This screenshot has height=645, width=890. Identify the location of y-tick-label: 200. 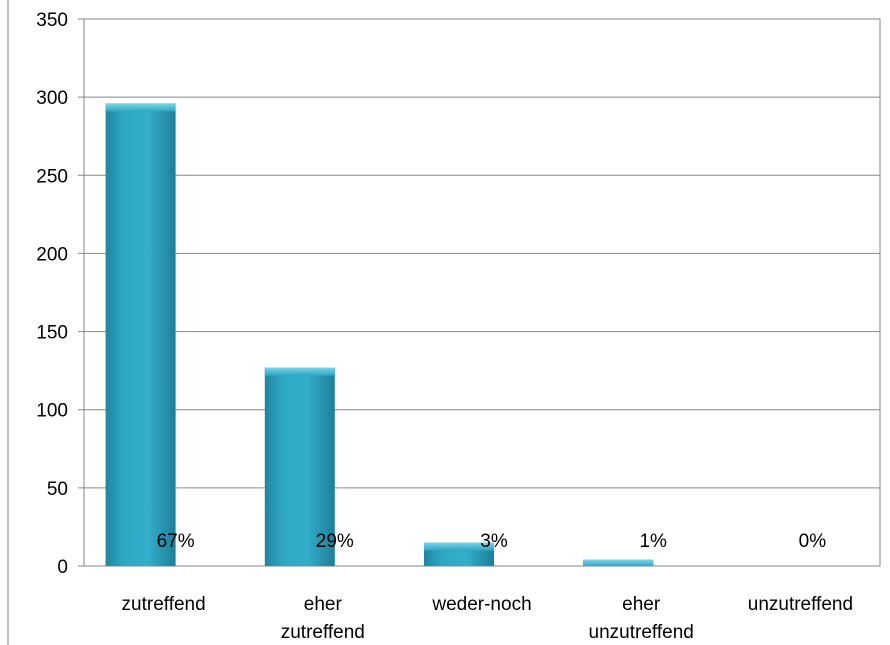
(52, 254).